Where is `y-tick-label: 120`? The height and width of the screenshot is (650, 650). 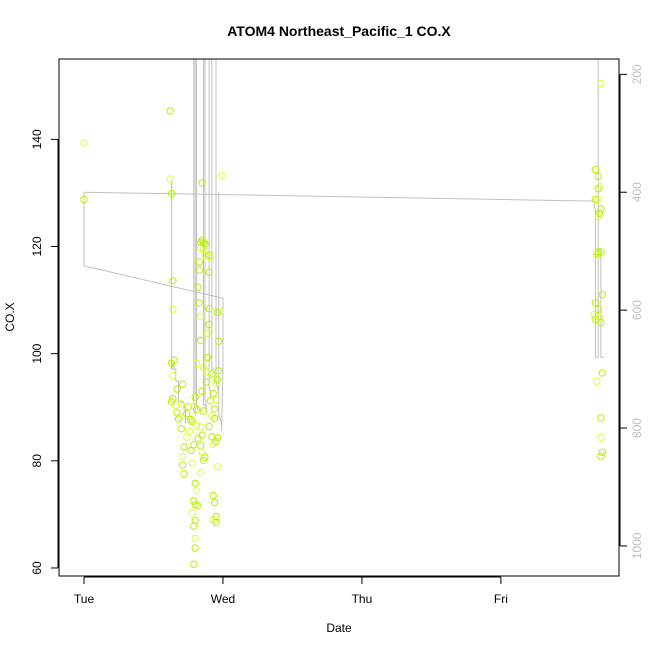
y-tick-label: 120 is located at coordinates (37, 246).